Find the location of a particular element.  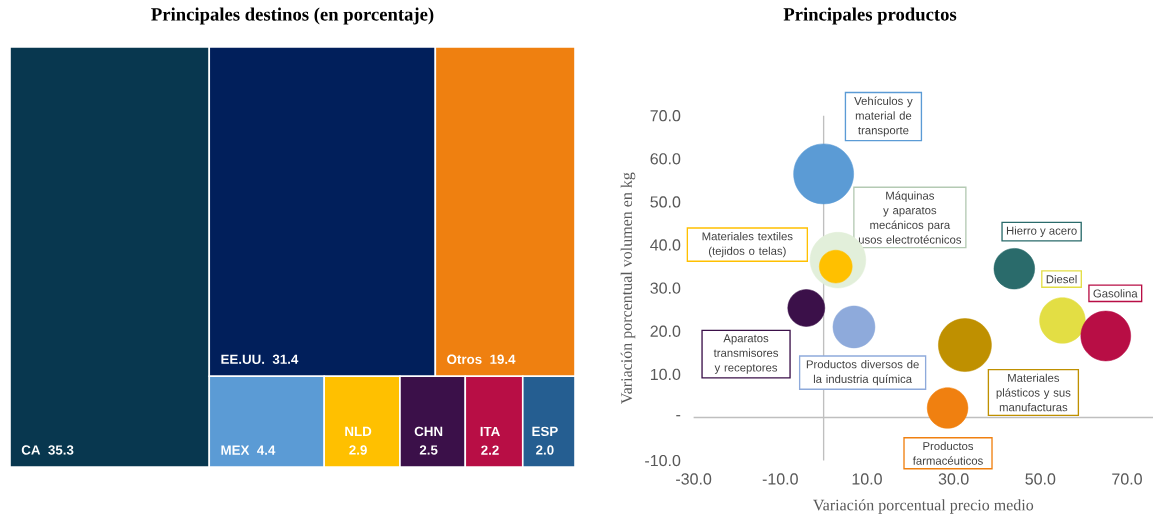

x-tick-label: 70.0 is located at coordinates (1127, 479).